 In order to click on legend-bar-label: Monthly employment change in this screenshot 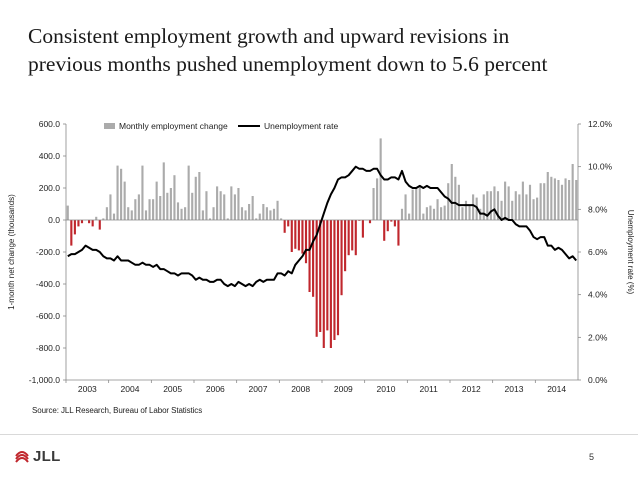, I will do `click(173, 126)`.